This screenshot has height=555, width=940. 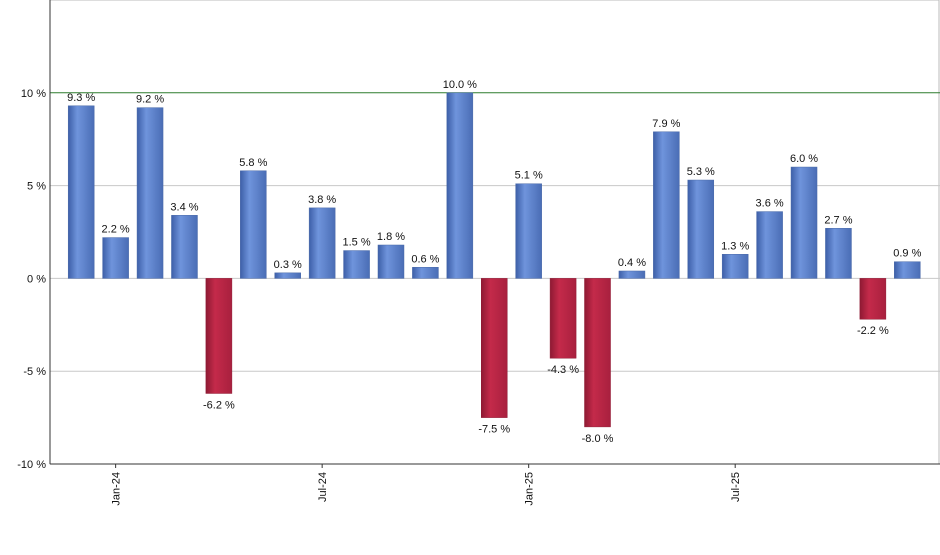 What do you see at coordinates (117, 489) in the screenshot?
I see `x-tick-label: Jan-24` at bounding box center [117, 489].